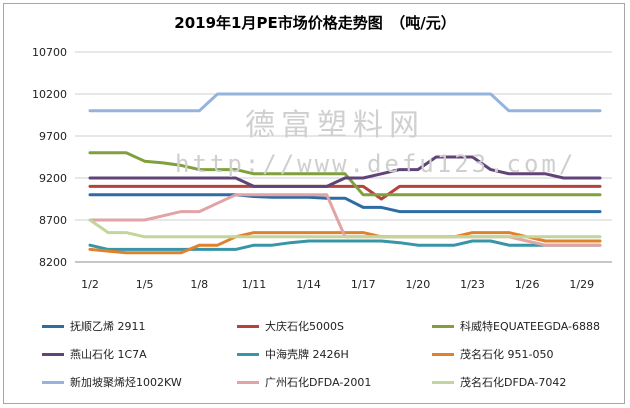 The width and height of the screenshot is (630, 408). I want to click on x-tick-label: 1/20, so click(418, 284).